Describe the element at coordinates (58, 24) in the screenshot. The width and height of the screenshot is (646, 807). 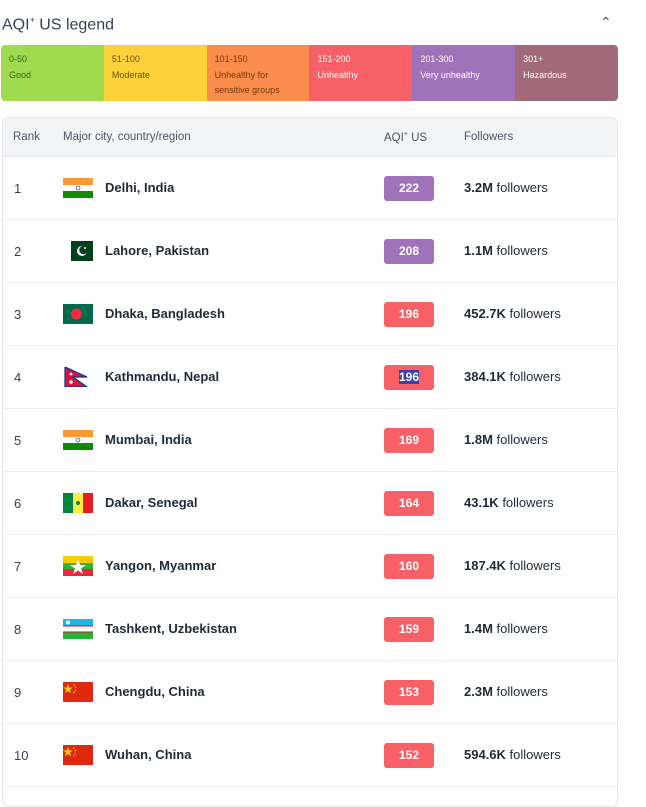
I see `legend-title: AQI+ US legend` at that location.